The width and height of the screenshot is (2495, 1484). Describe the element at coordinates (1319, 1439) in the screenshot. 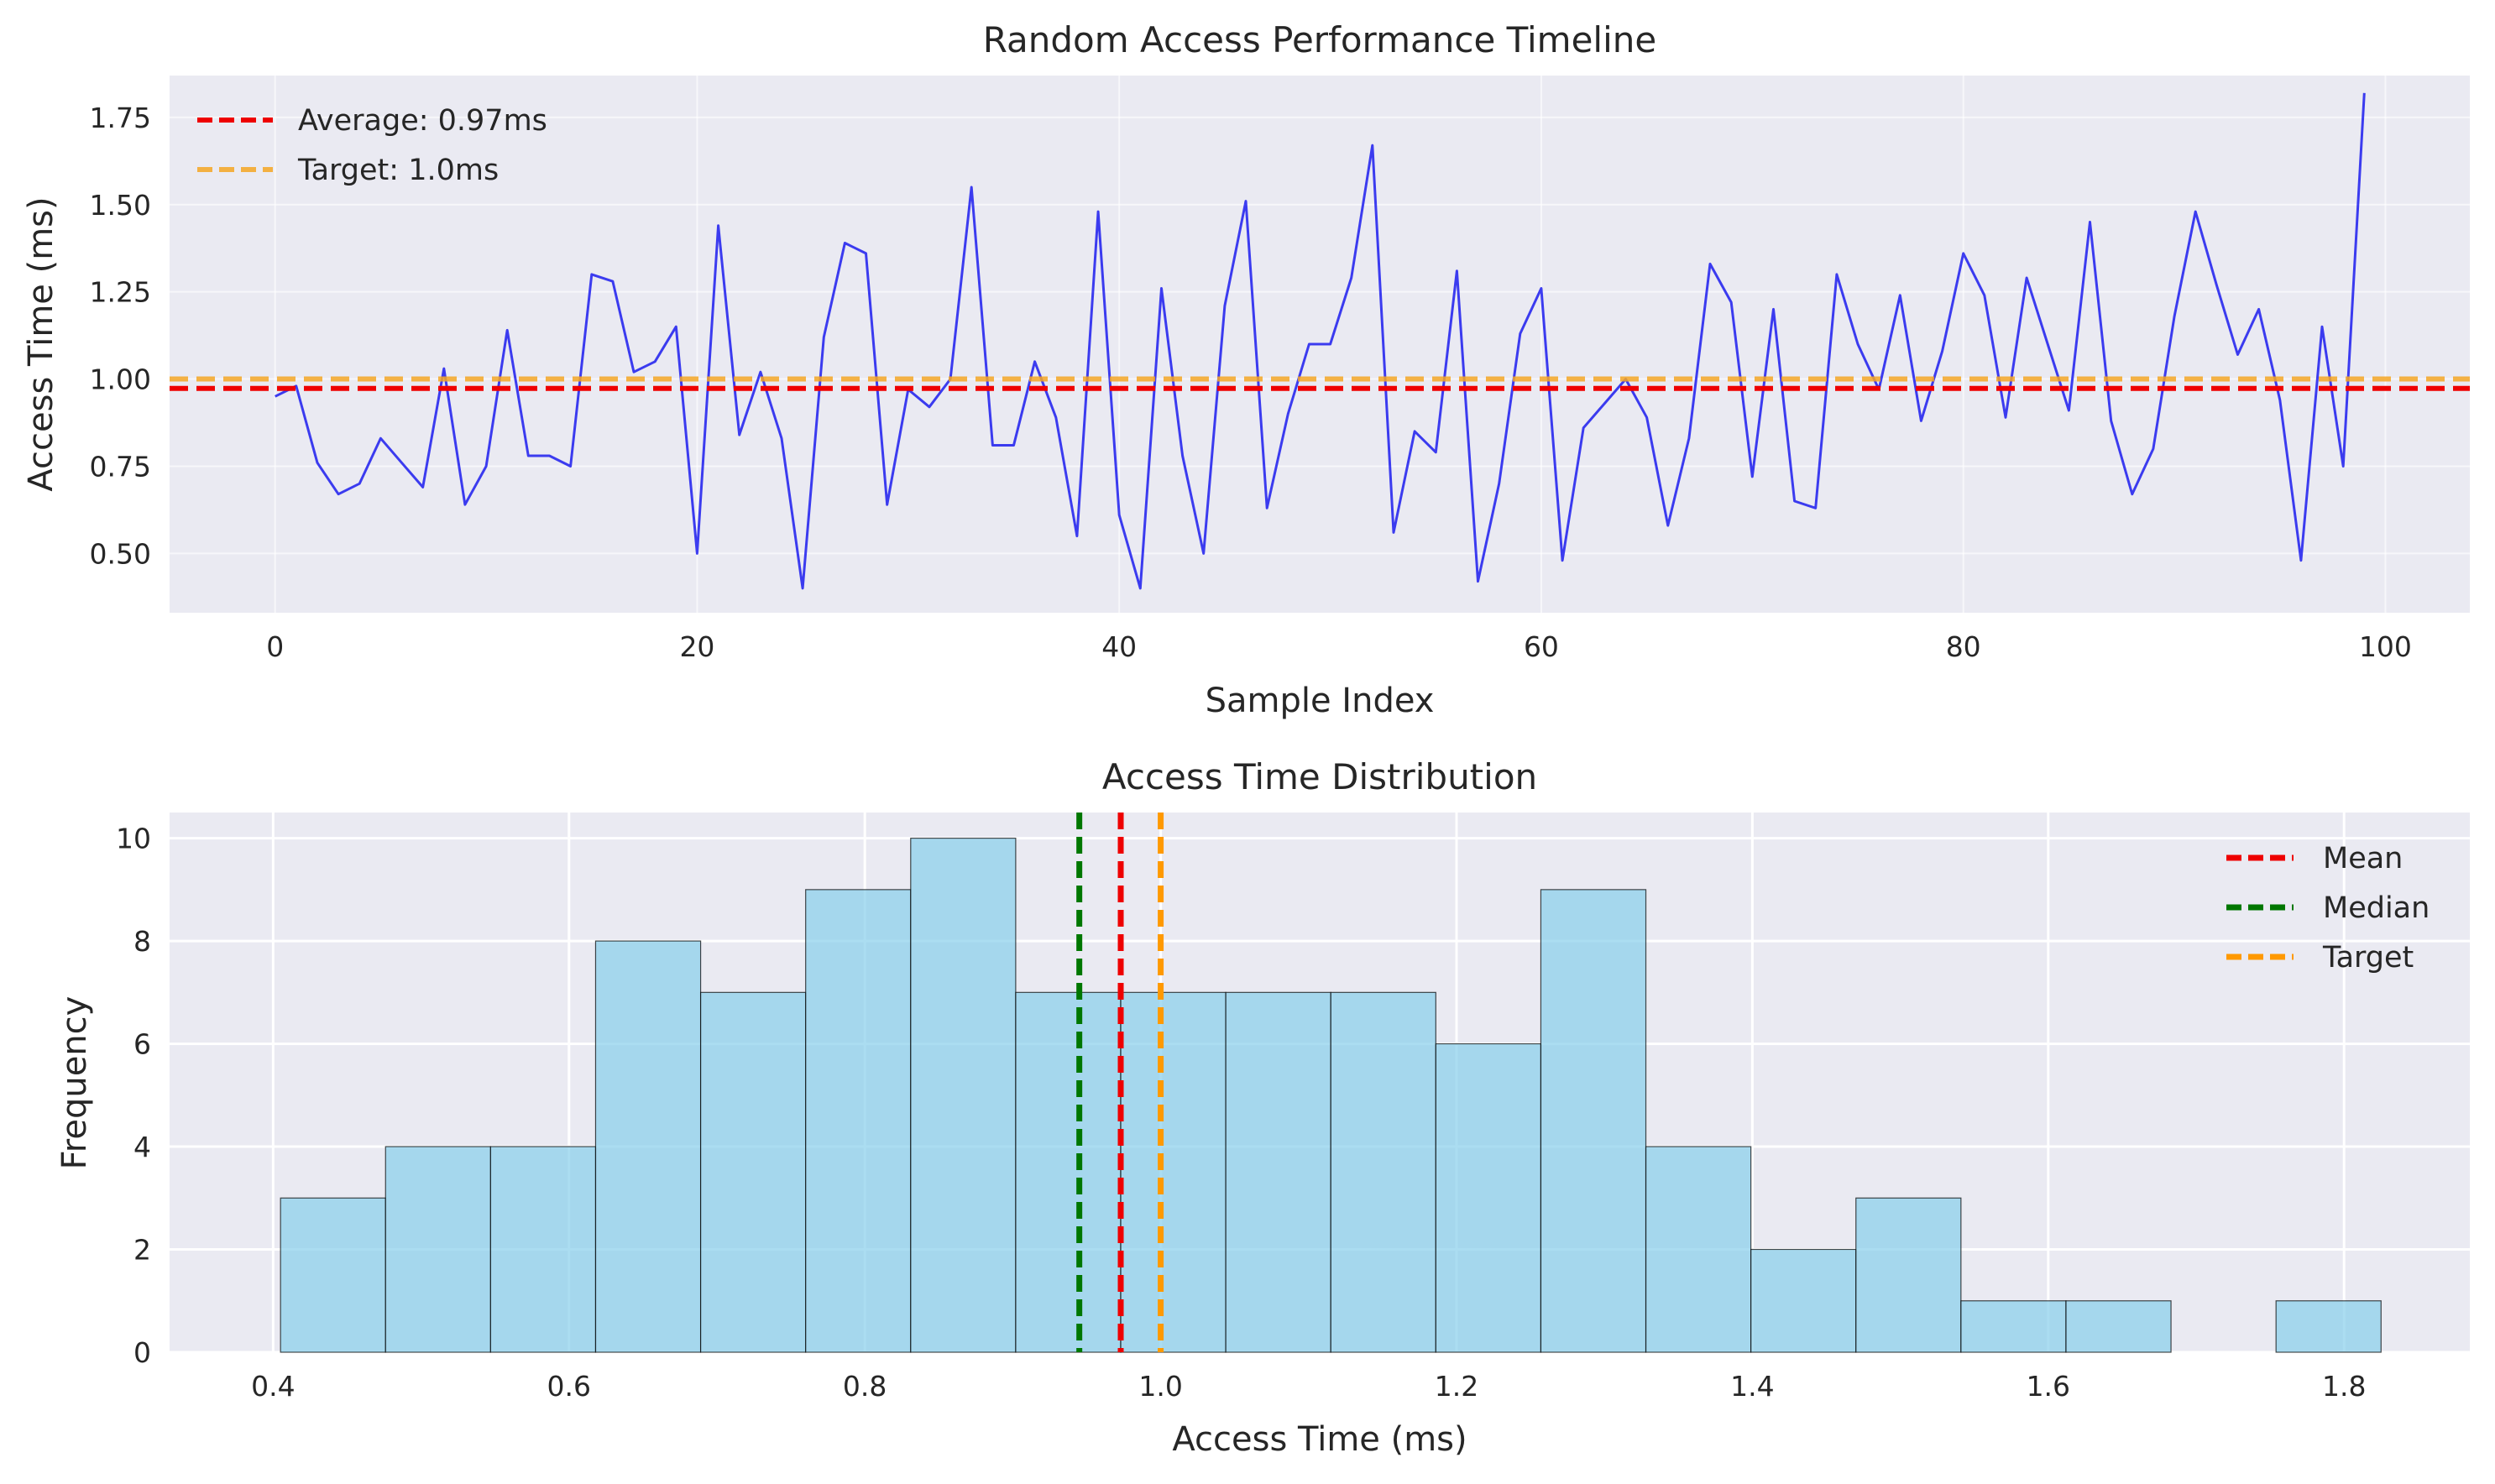

I see `distribution-x-label: Access Time (ms)` at that location.